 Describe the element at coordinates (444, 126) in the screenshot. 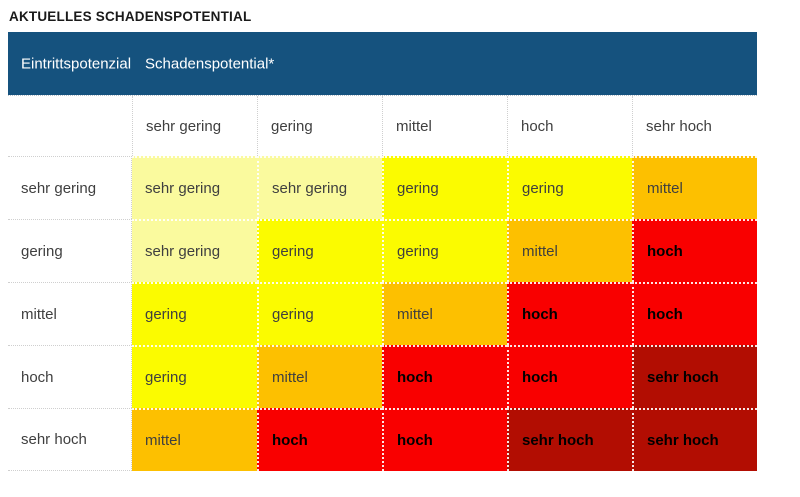

I see `column-header-mittel: mittel` at that location.